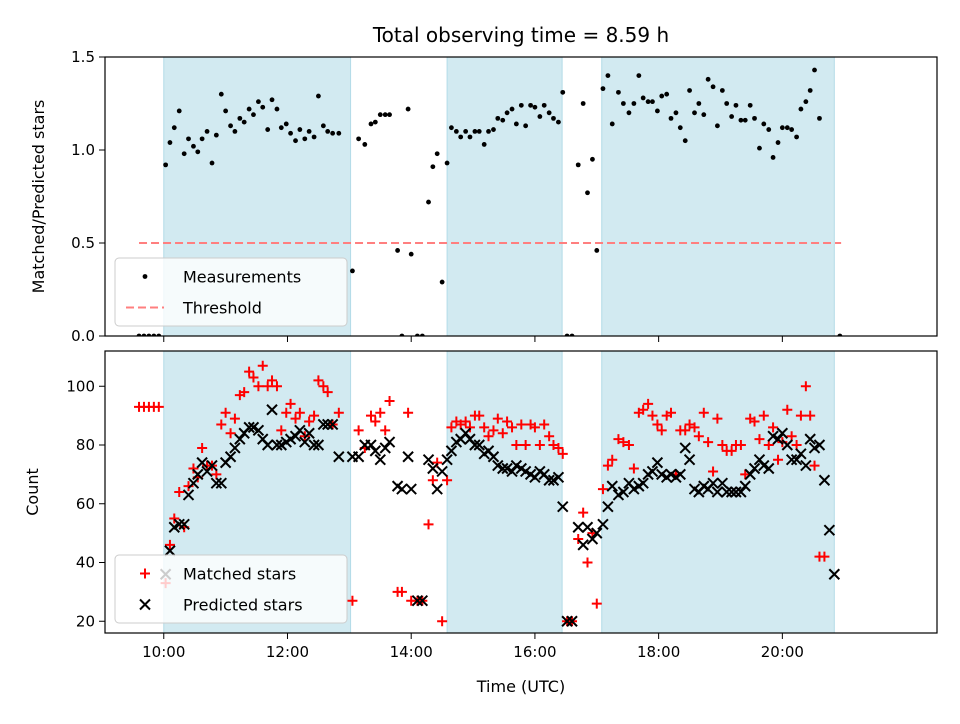 This screenshot has width=960, height=724. I want to click on counts-legend: Matched stars Predicted stars, so click(231, 589).